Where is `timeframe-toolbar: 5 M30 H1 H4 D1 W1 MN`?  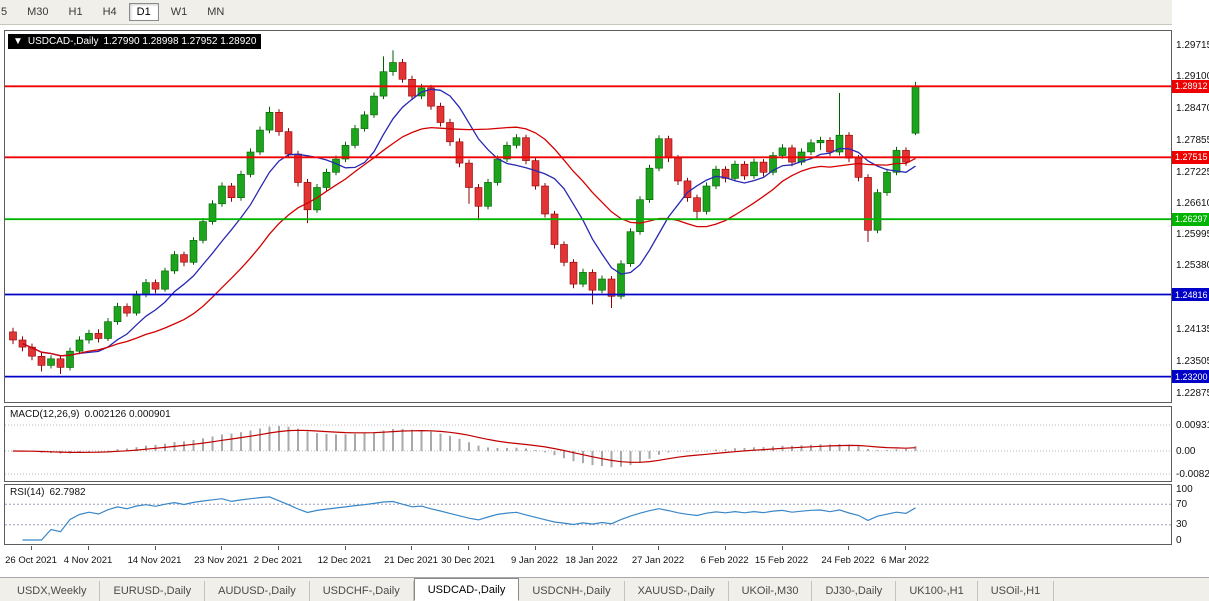
timeframe-toolbar: 5 M30 H1 H4 D1 W1 MN is located at coordinates (604, 12).